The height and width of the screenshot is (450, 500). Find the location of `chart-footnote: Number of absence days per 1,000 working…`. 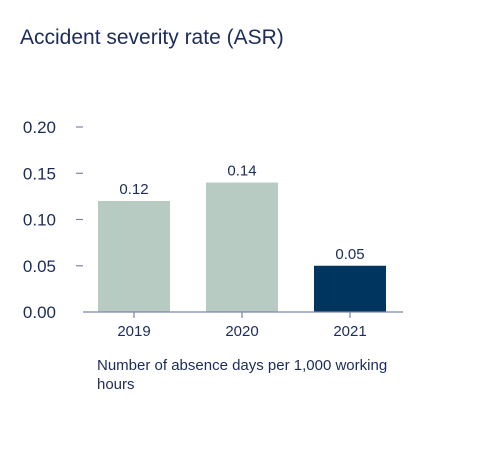

chart-footnote: Number of absence days per 1,000 working… is located at coordinates (242, 375).